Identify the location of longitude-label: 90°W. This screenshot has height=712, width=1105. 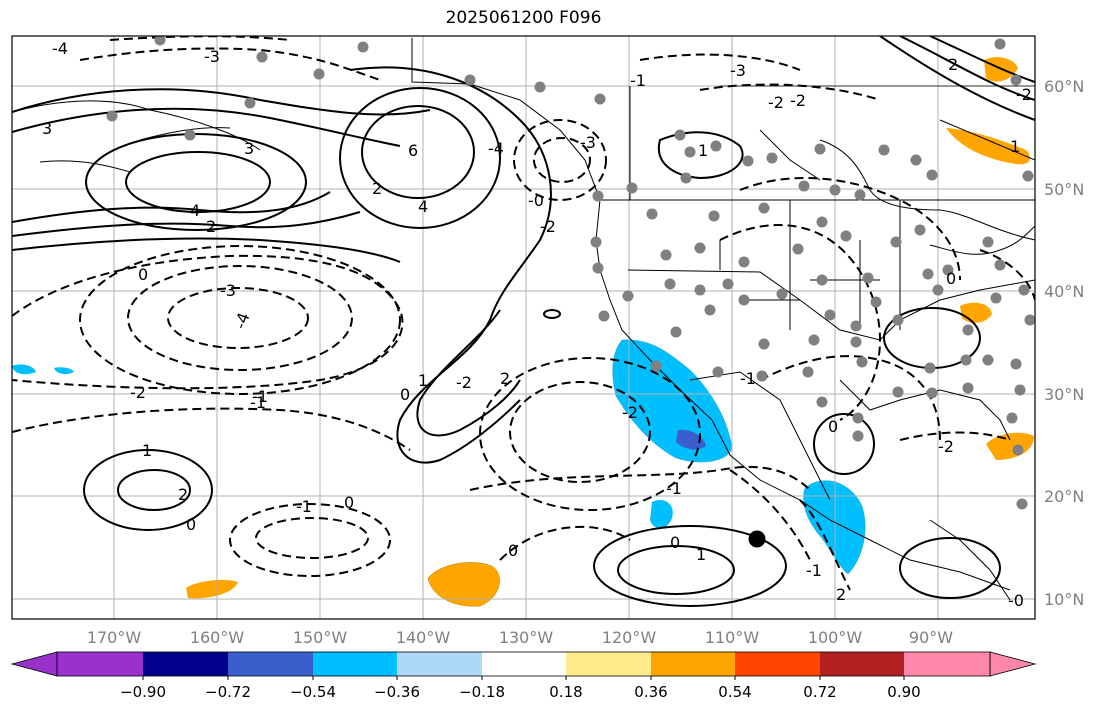
(931, 637).